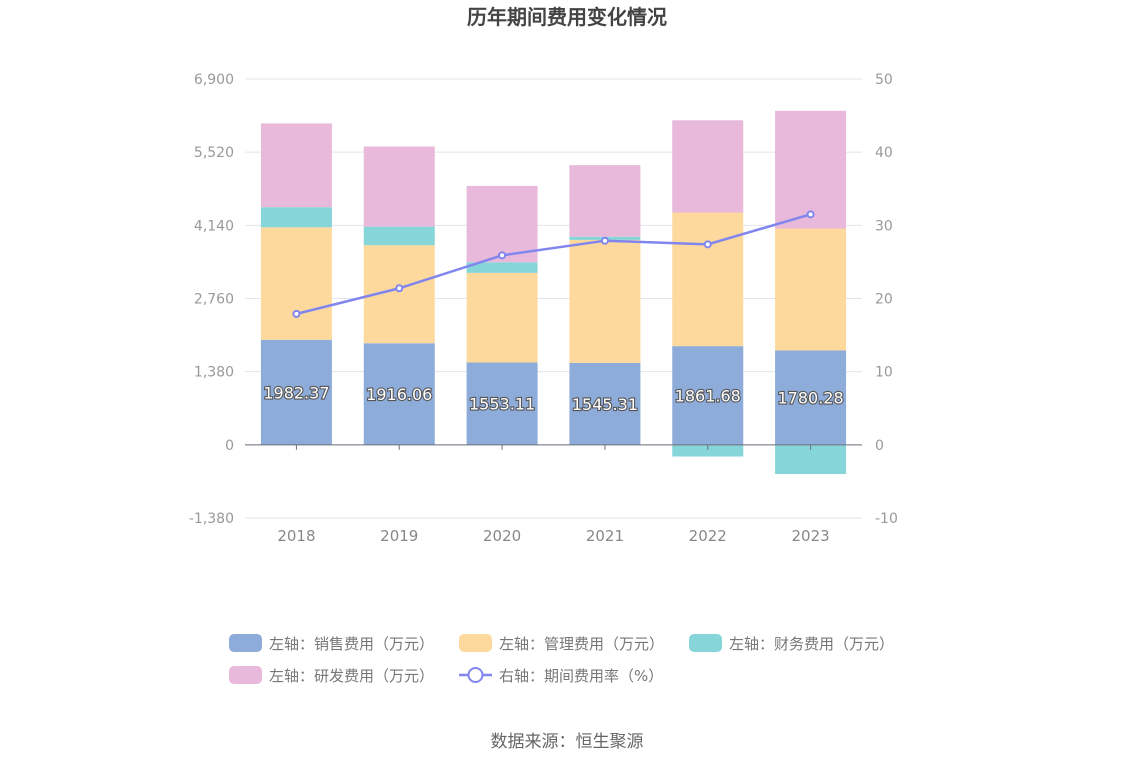 Image resolution: width=1134 pixels, height=766 pixels. What do you see at coordinates (399, 536) in the screenshot?
I see `x-axis-tick: 2019` at bounding box center [399, 536].